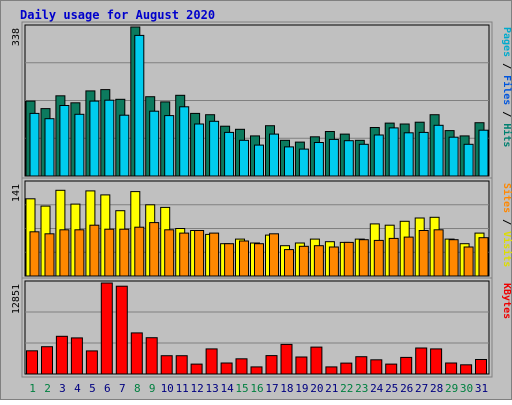  I want to click on x-tick-label: 9, so click(152, 388).